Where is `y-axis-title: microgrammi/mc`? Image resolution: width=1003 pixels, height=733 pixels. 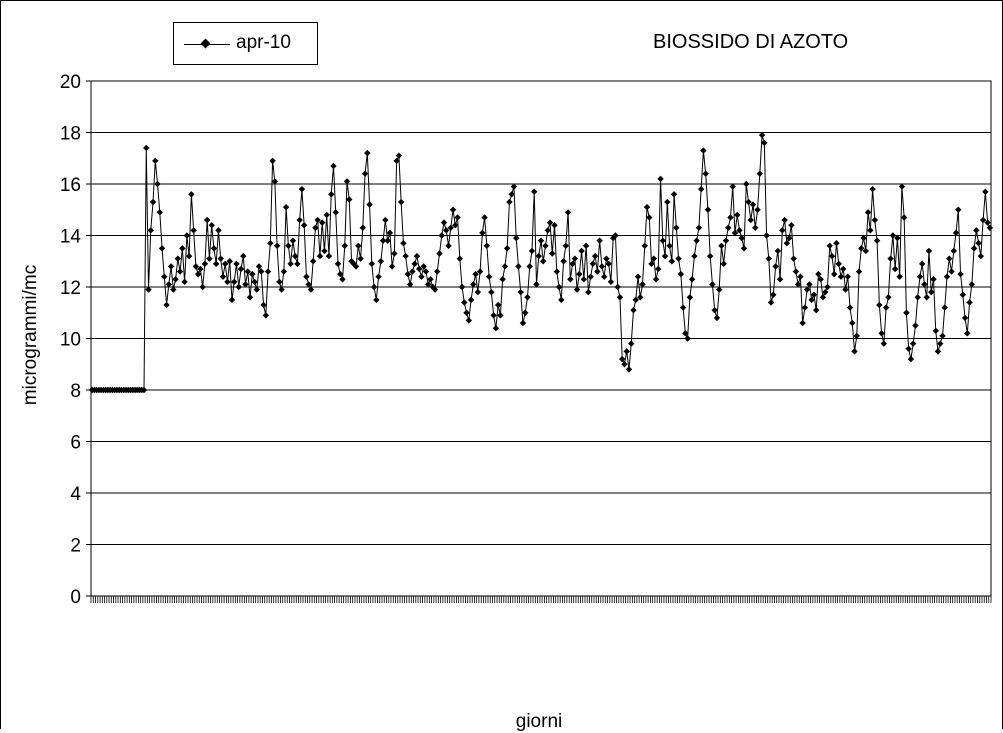
y-axis-title: microgrammi/mc is located at coordinates (30, 335).